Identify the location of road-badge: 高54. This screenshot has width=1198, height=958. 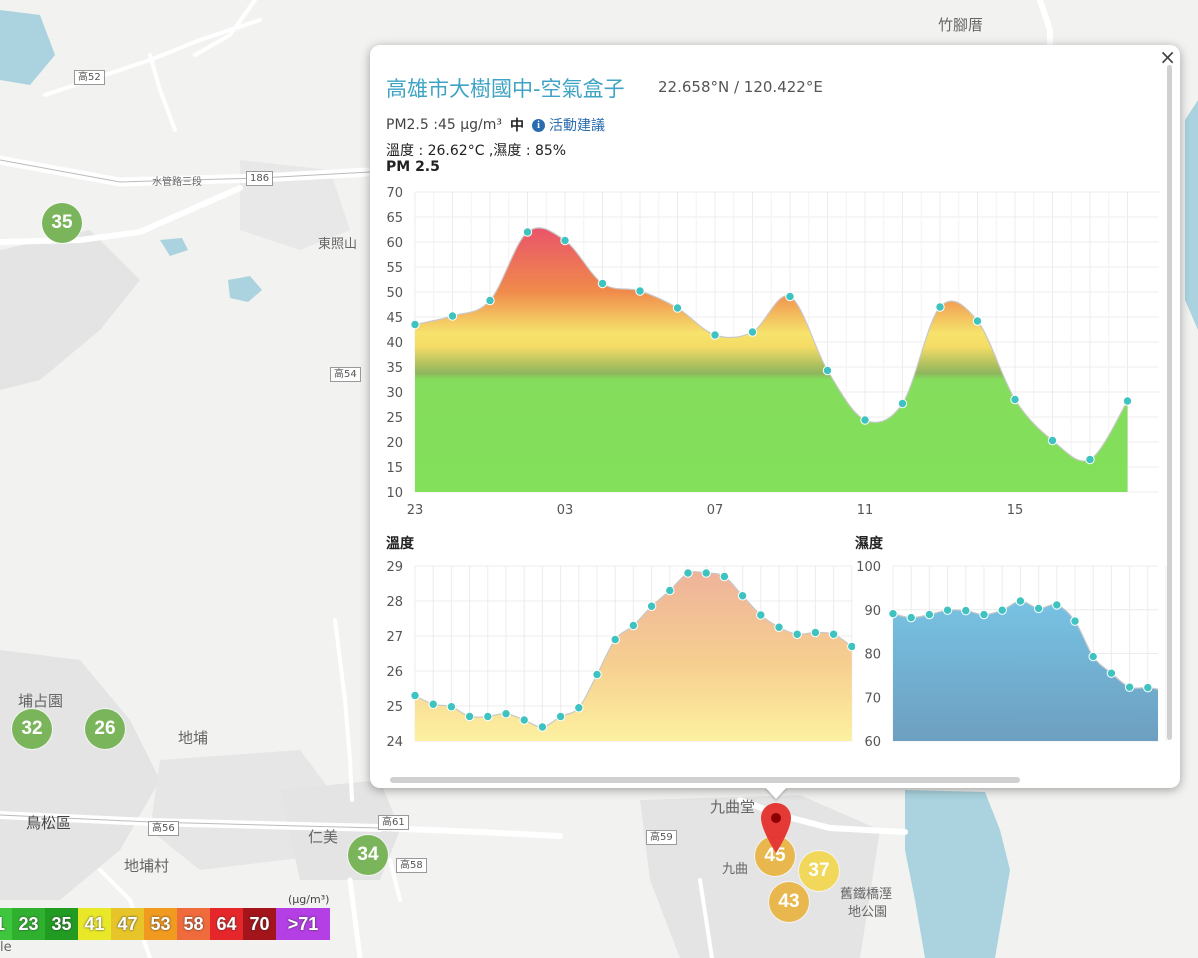
(345, 374).